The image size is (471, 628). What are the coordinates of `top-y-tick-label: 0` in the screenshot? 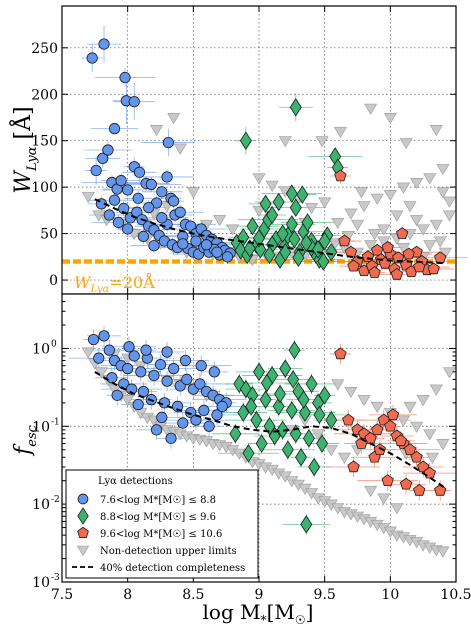 It's located at (53, 281).